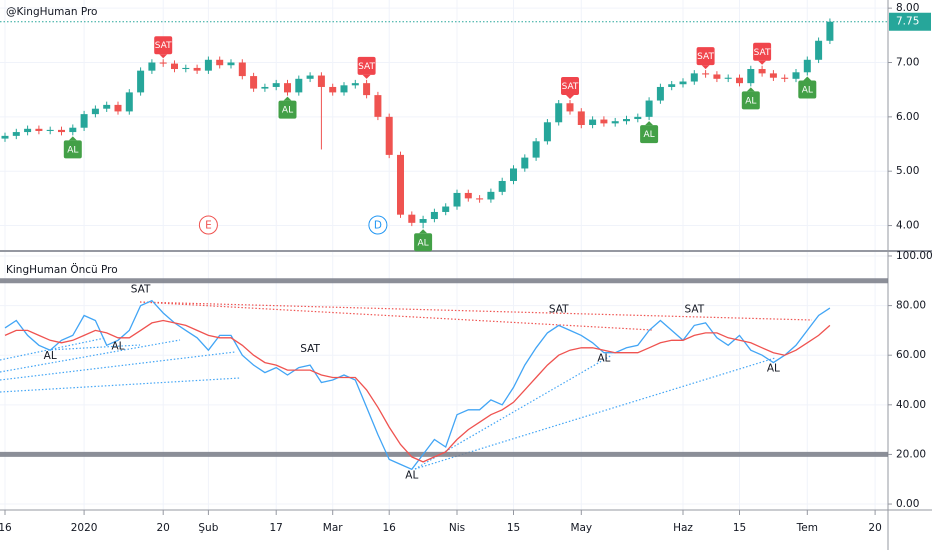 The width and height of the screenshot is (932, 554). What do you see at coordinates (907, 8) in the screenshot?
I see `y-tick-label: 8.00` at bounding box center [907, 8].